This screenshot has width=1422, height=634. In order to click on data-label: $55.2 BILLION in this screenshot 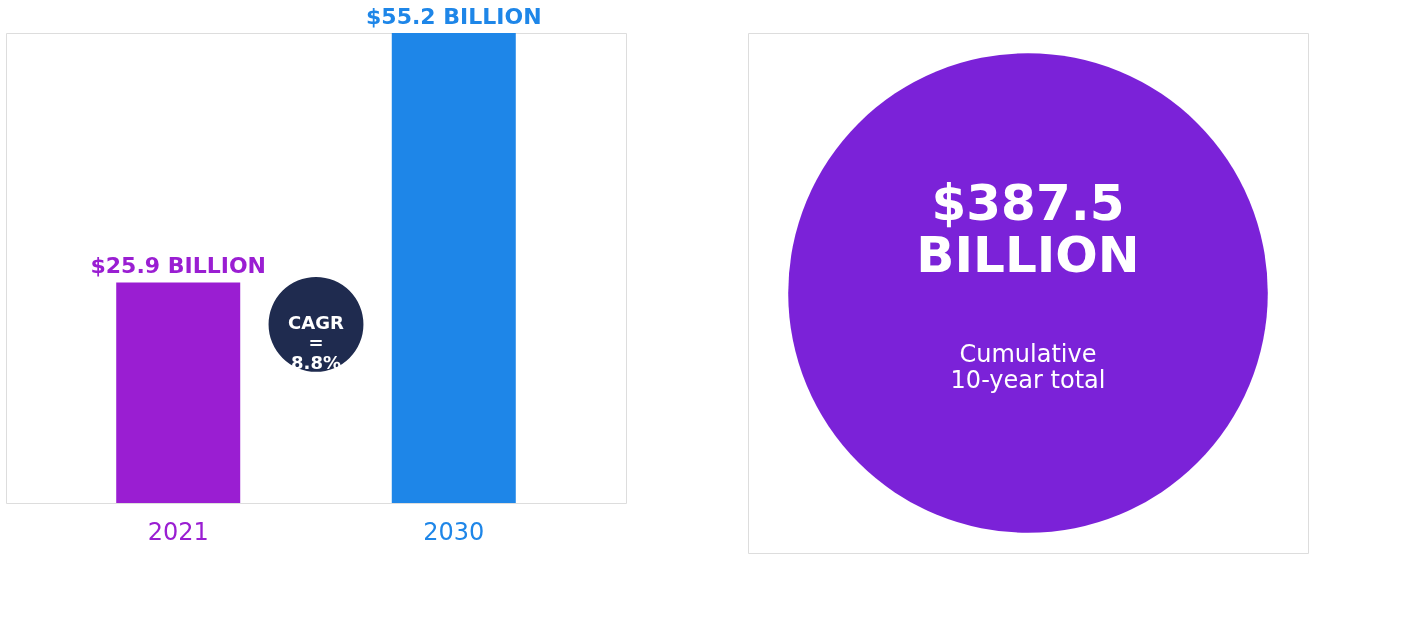, I will do `click(454, 16)`.